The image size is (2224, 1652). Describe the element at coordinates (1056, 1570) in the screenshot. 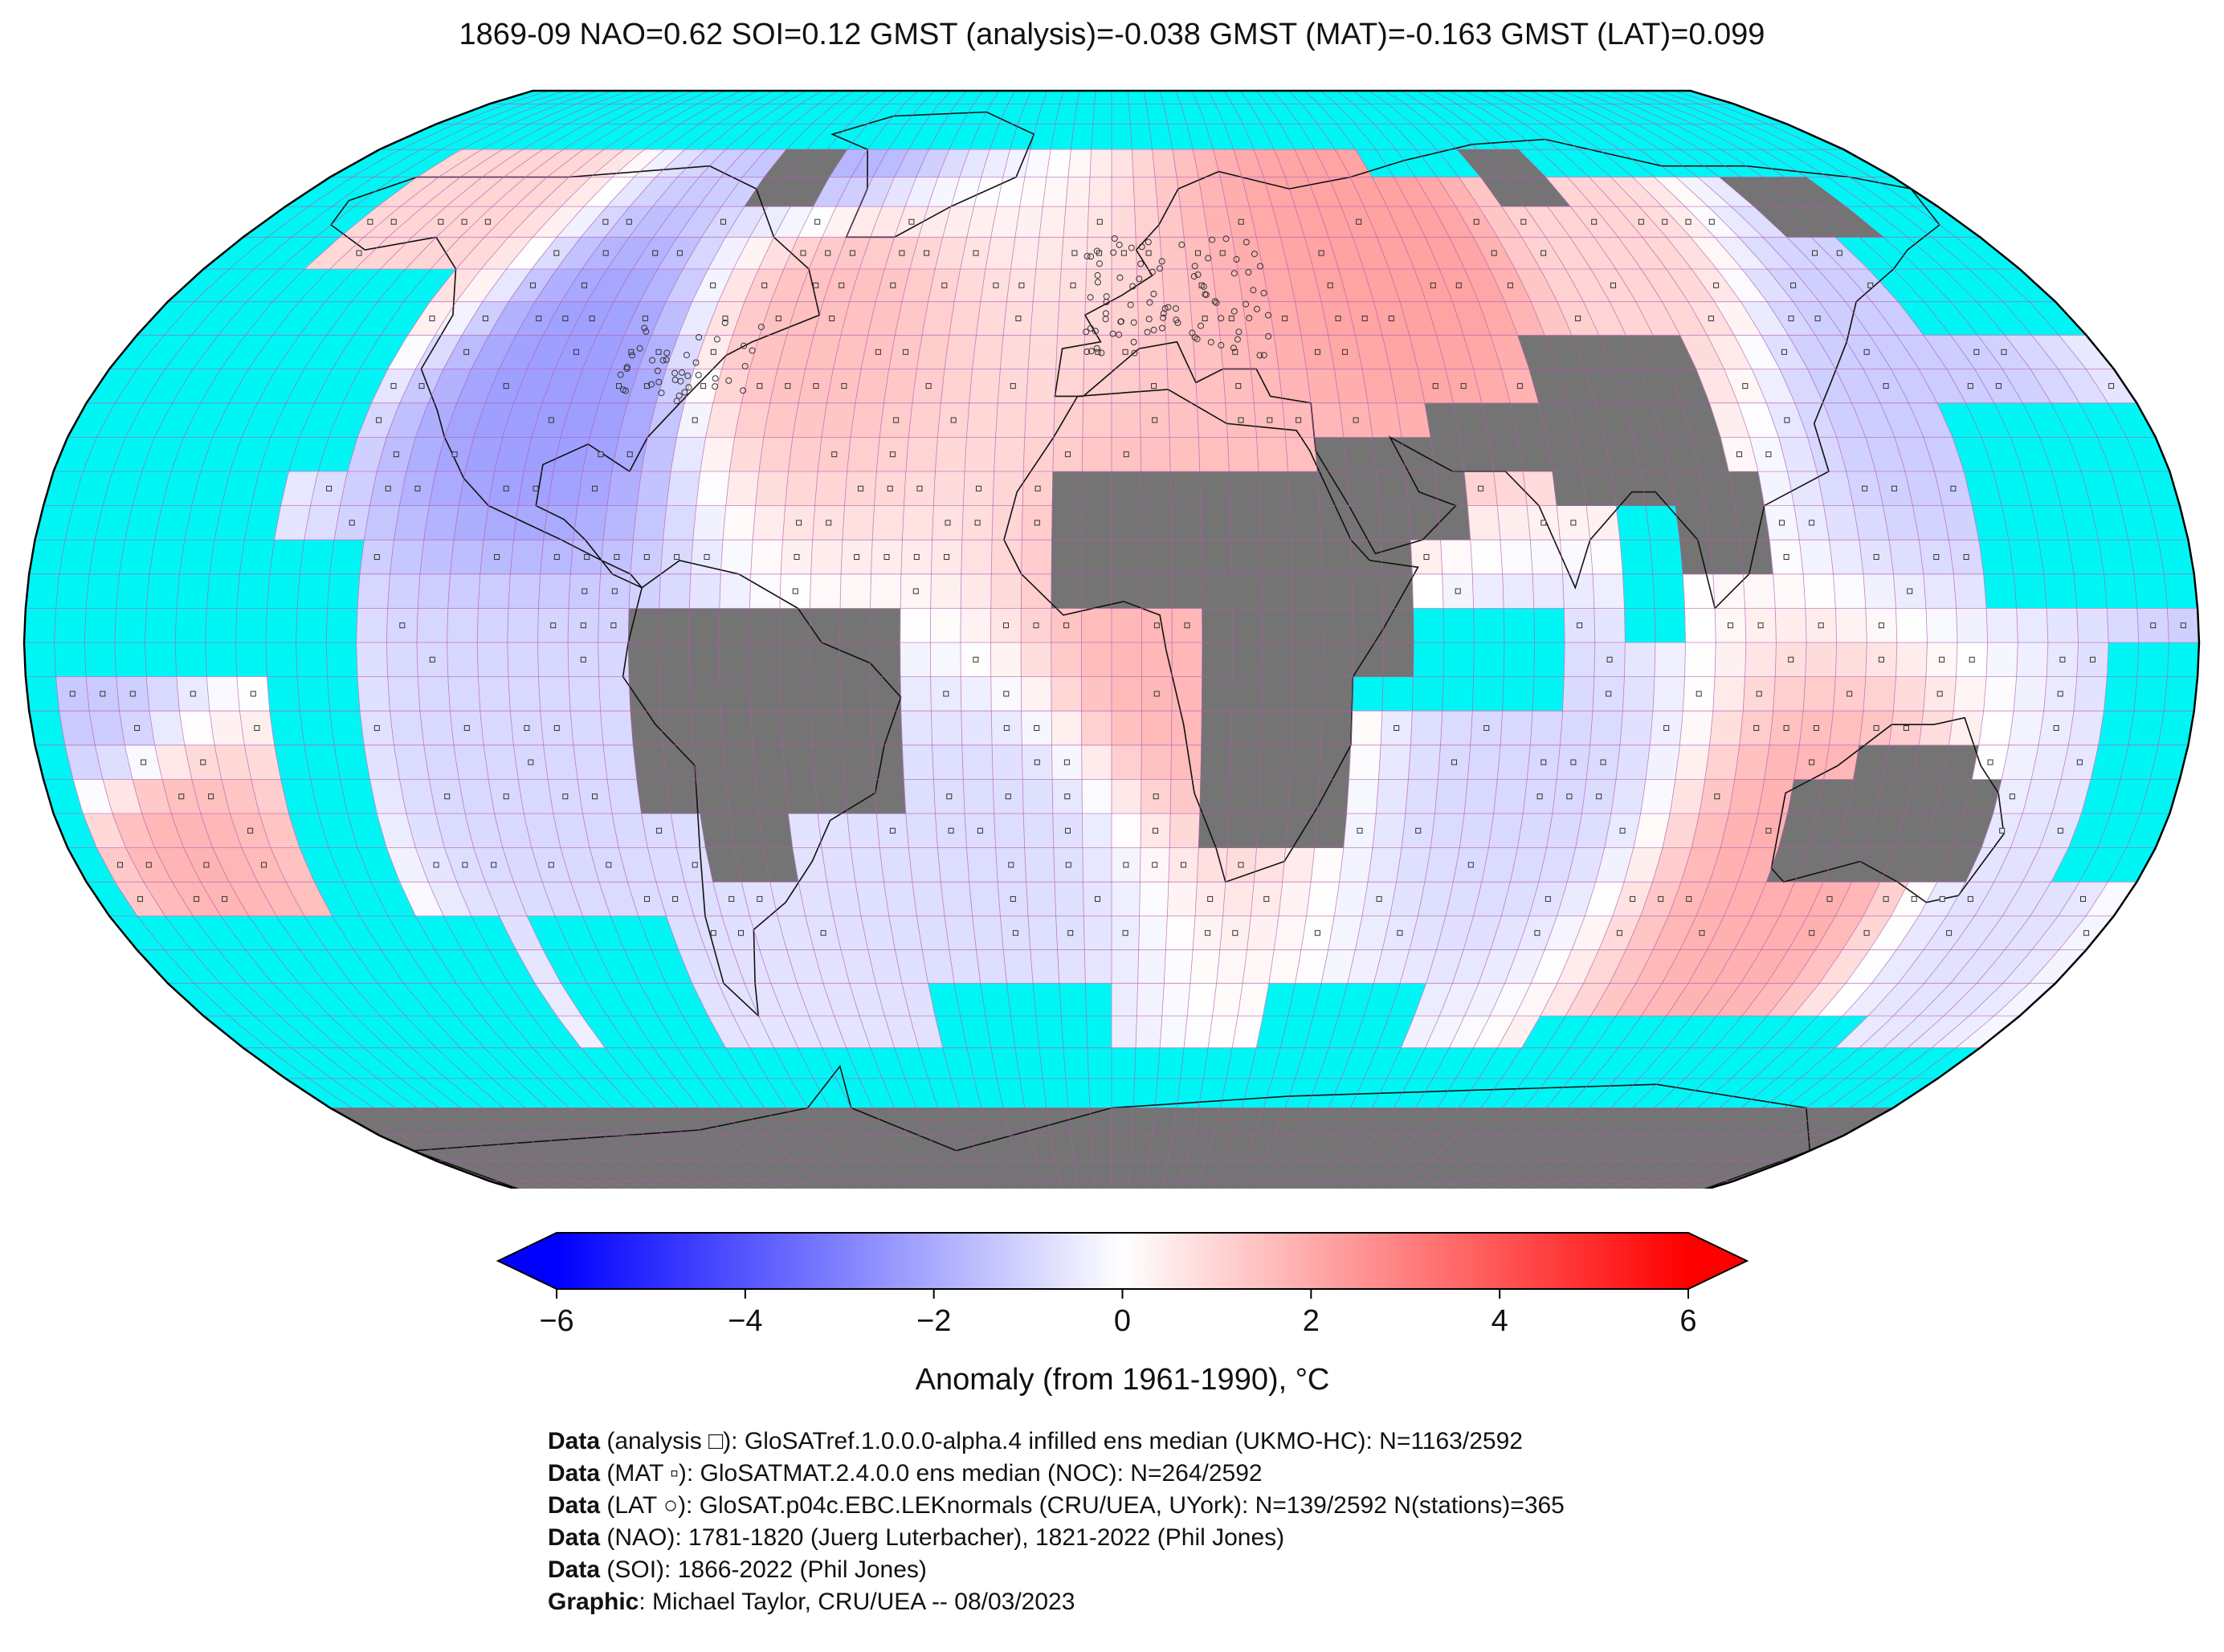

I see `credit-line: Data (SOI): 1866-2022 (Phil Jones)` at that location.